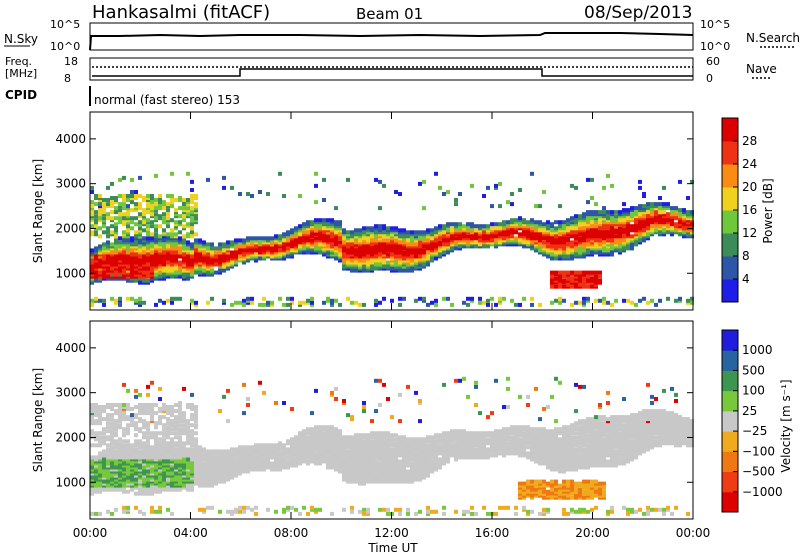 The height and width of the screenshot is (554, 800). What do you see at coordinates (715, 46) in the screenshot?
I see `count-bottom-tick-right: 10^0` at bounding box center [715, 46].